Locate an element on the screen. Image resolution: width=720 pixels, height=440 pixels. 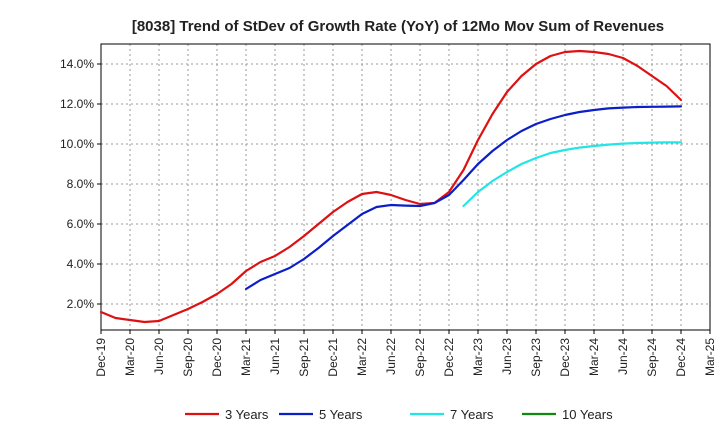
x-tick-label: Sep-23 is located at coordinates (536, 357).